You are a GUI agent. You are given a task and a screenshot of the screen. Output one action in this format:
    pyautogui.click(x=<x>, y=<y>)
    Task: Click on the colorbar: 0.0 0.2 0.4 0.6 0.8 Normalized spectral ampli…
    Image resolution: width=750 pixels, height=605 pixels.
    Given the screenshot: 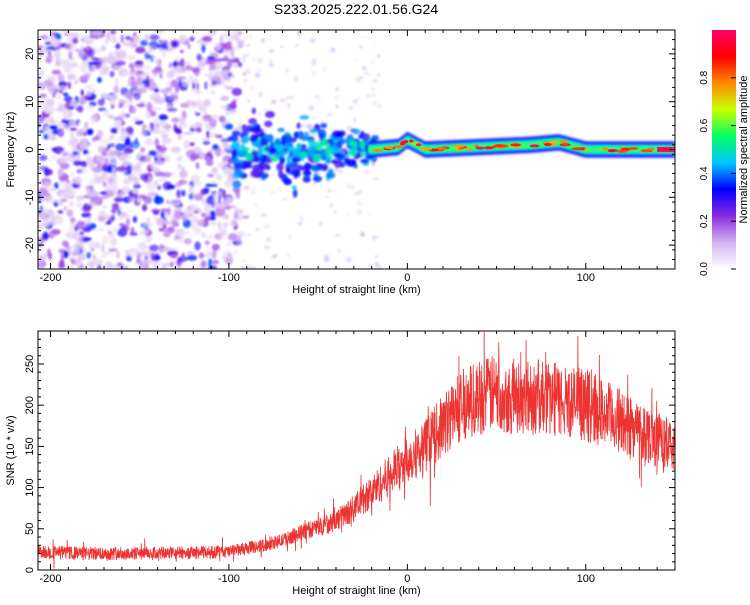 What is the action you would take?
    pyautogui.click(x=724, y=153)
    